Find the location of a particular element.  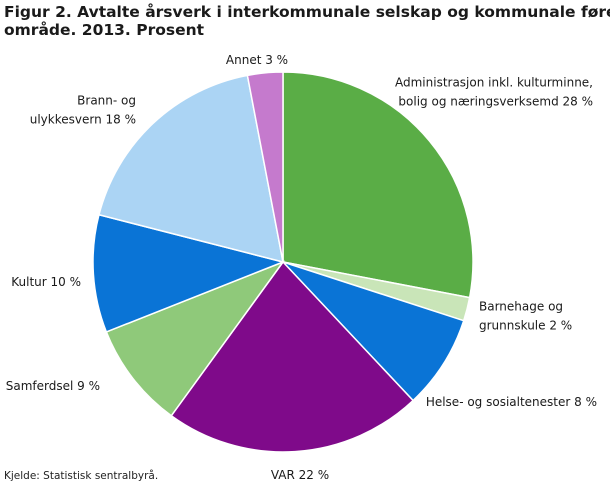

slice-label-line: ulykkesvern 18 % is located at coordinates (83, 120).